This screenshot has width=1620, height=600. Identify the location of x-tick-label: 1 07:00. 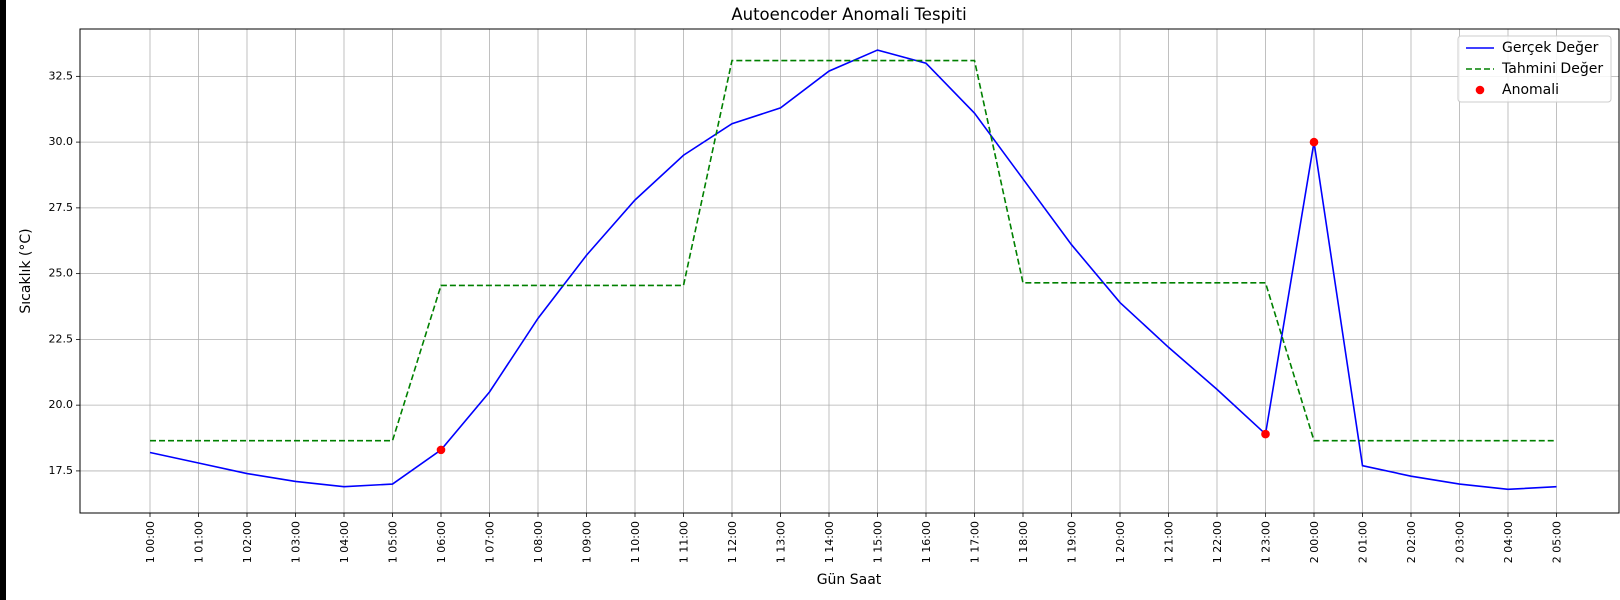
(490, 542).